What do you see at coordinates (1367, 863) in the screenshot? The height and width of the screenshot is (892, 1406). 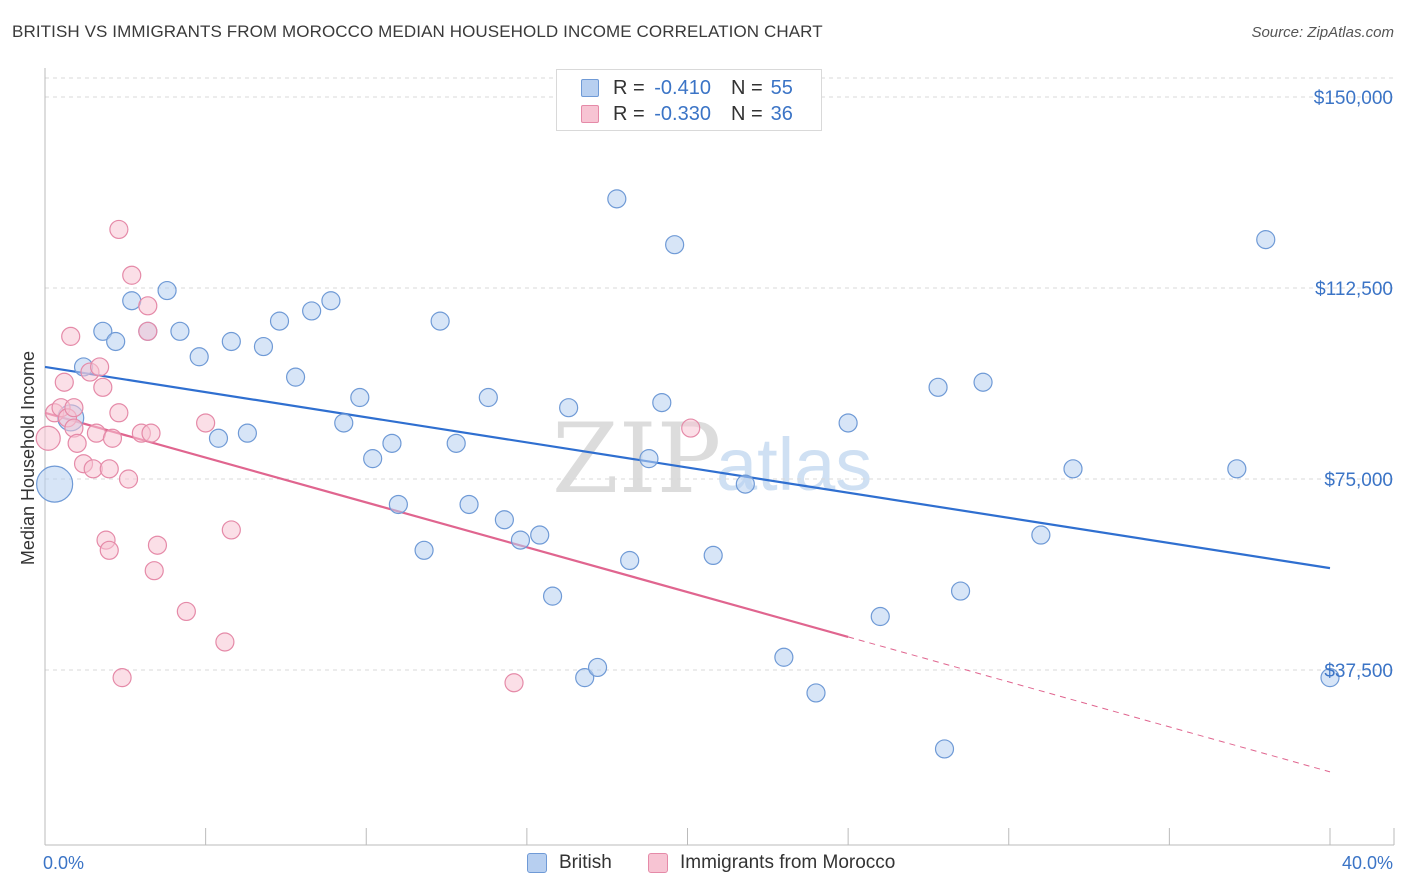 I see `x-tick-label-1: 40.0%` at bounding box center [1367, 863].